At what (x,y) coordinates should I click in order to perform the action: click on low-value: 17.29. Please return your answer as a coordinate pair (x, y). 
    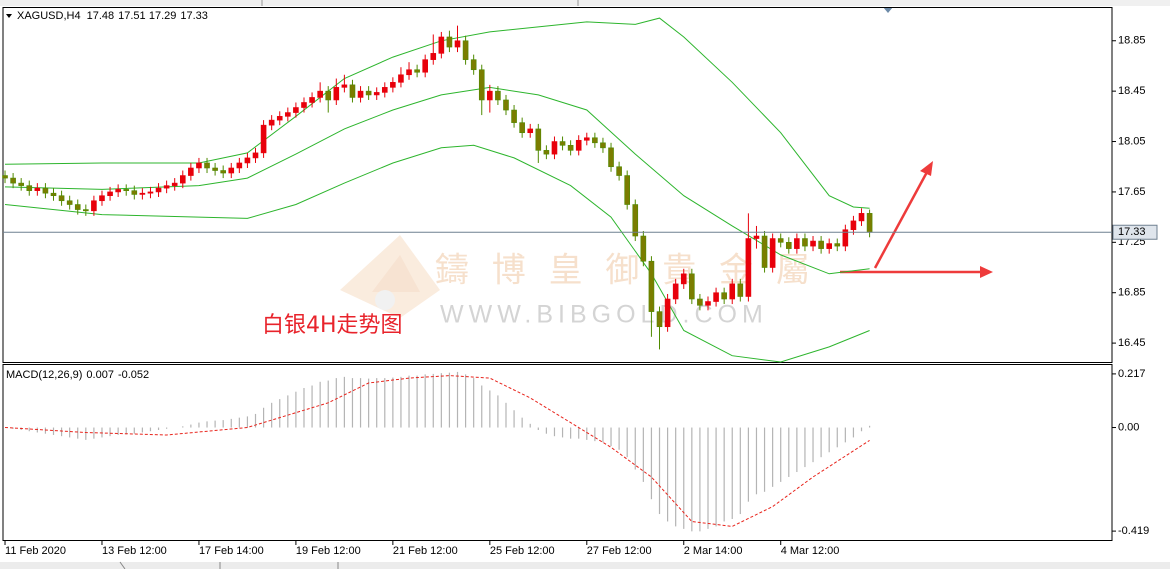
    Looking at the image, I should click on (163, 16).